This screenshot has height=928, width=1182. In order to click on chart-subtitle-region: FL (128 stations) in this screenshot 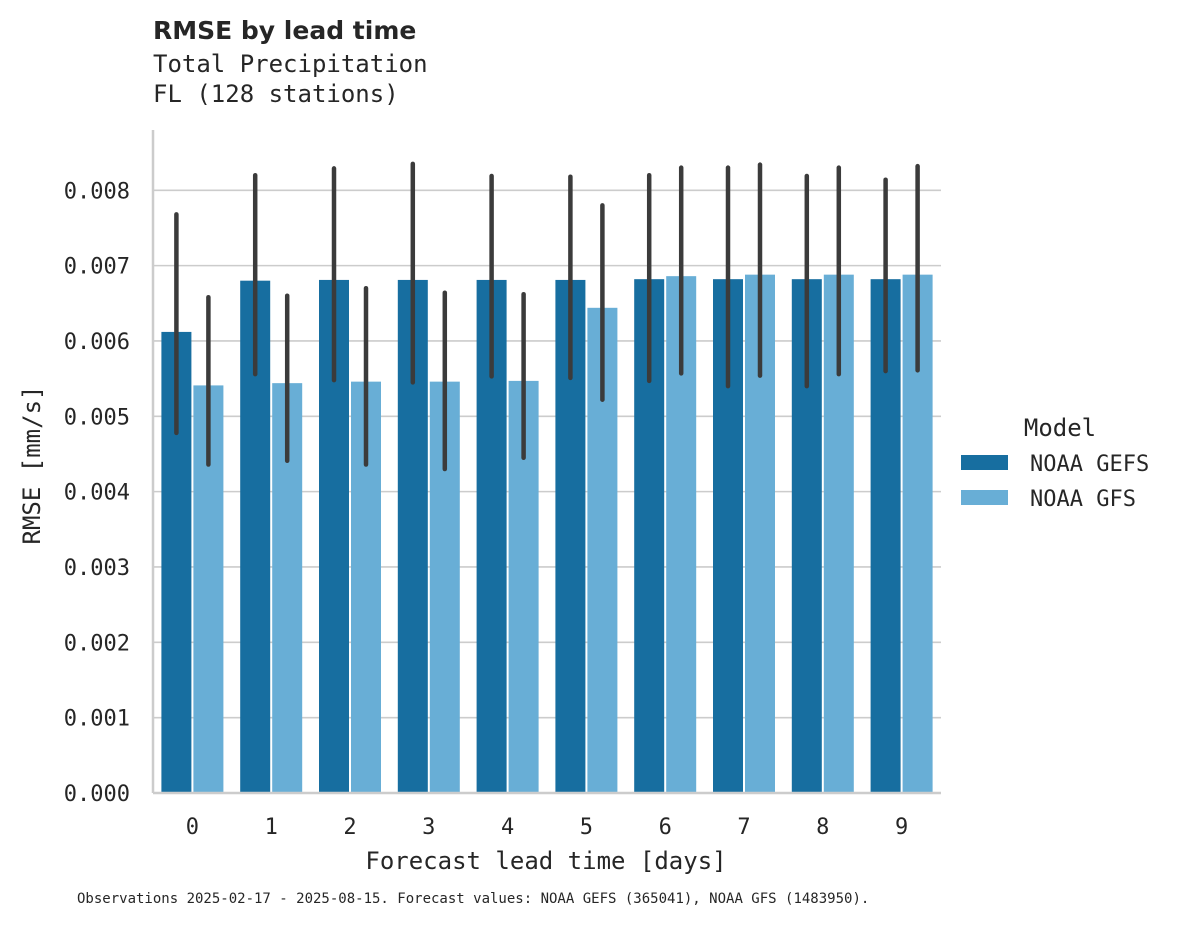, I will do `click(276, 94)`.